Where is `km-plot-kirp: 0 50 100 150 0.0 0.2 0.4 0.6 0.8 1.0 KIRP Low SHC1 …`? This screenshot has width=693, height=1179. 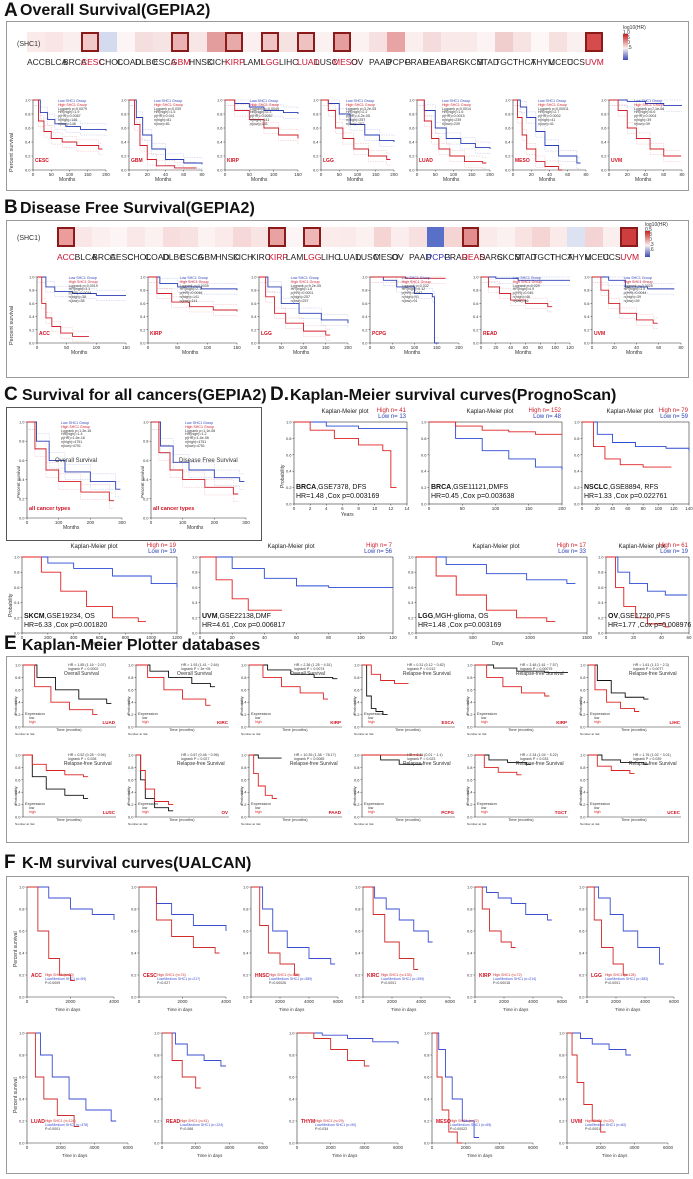
km-plot-kirp: 0 50 100 150 0.0 0.2 0.4 0.6 0.8 1.0 KIRP Low SHC1 … is located at coordinates (257, 140).